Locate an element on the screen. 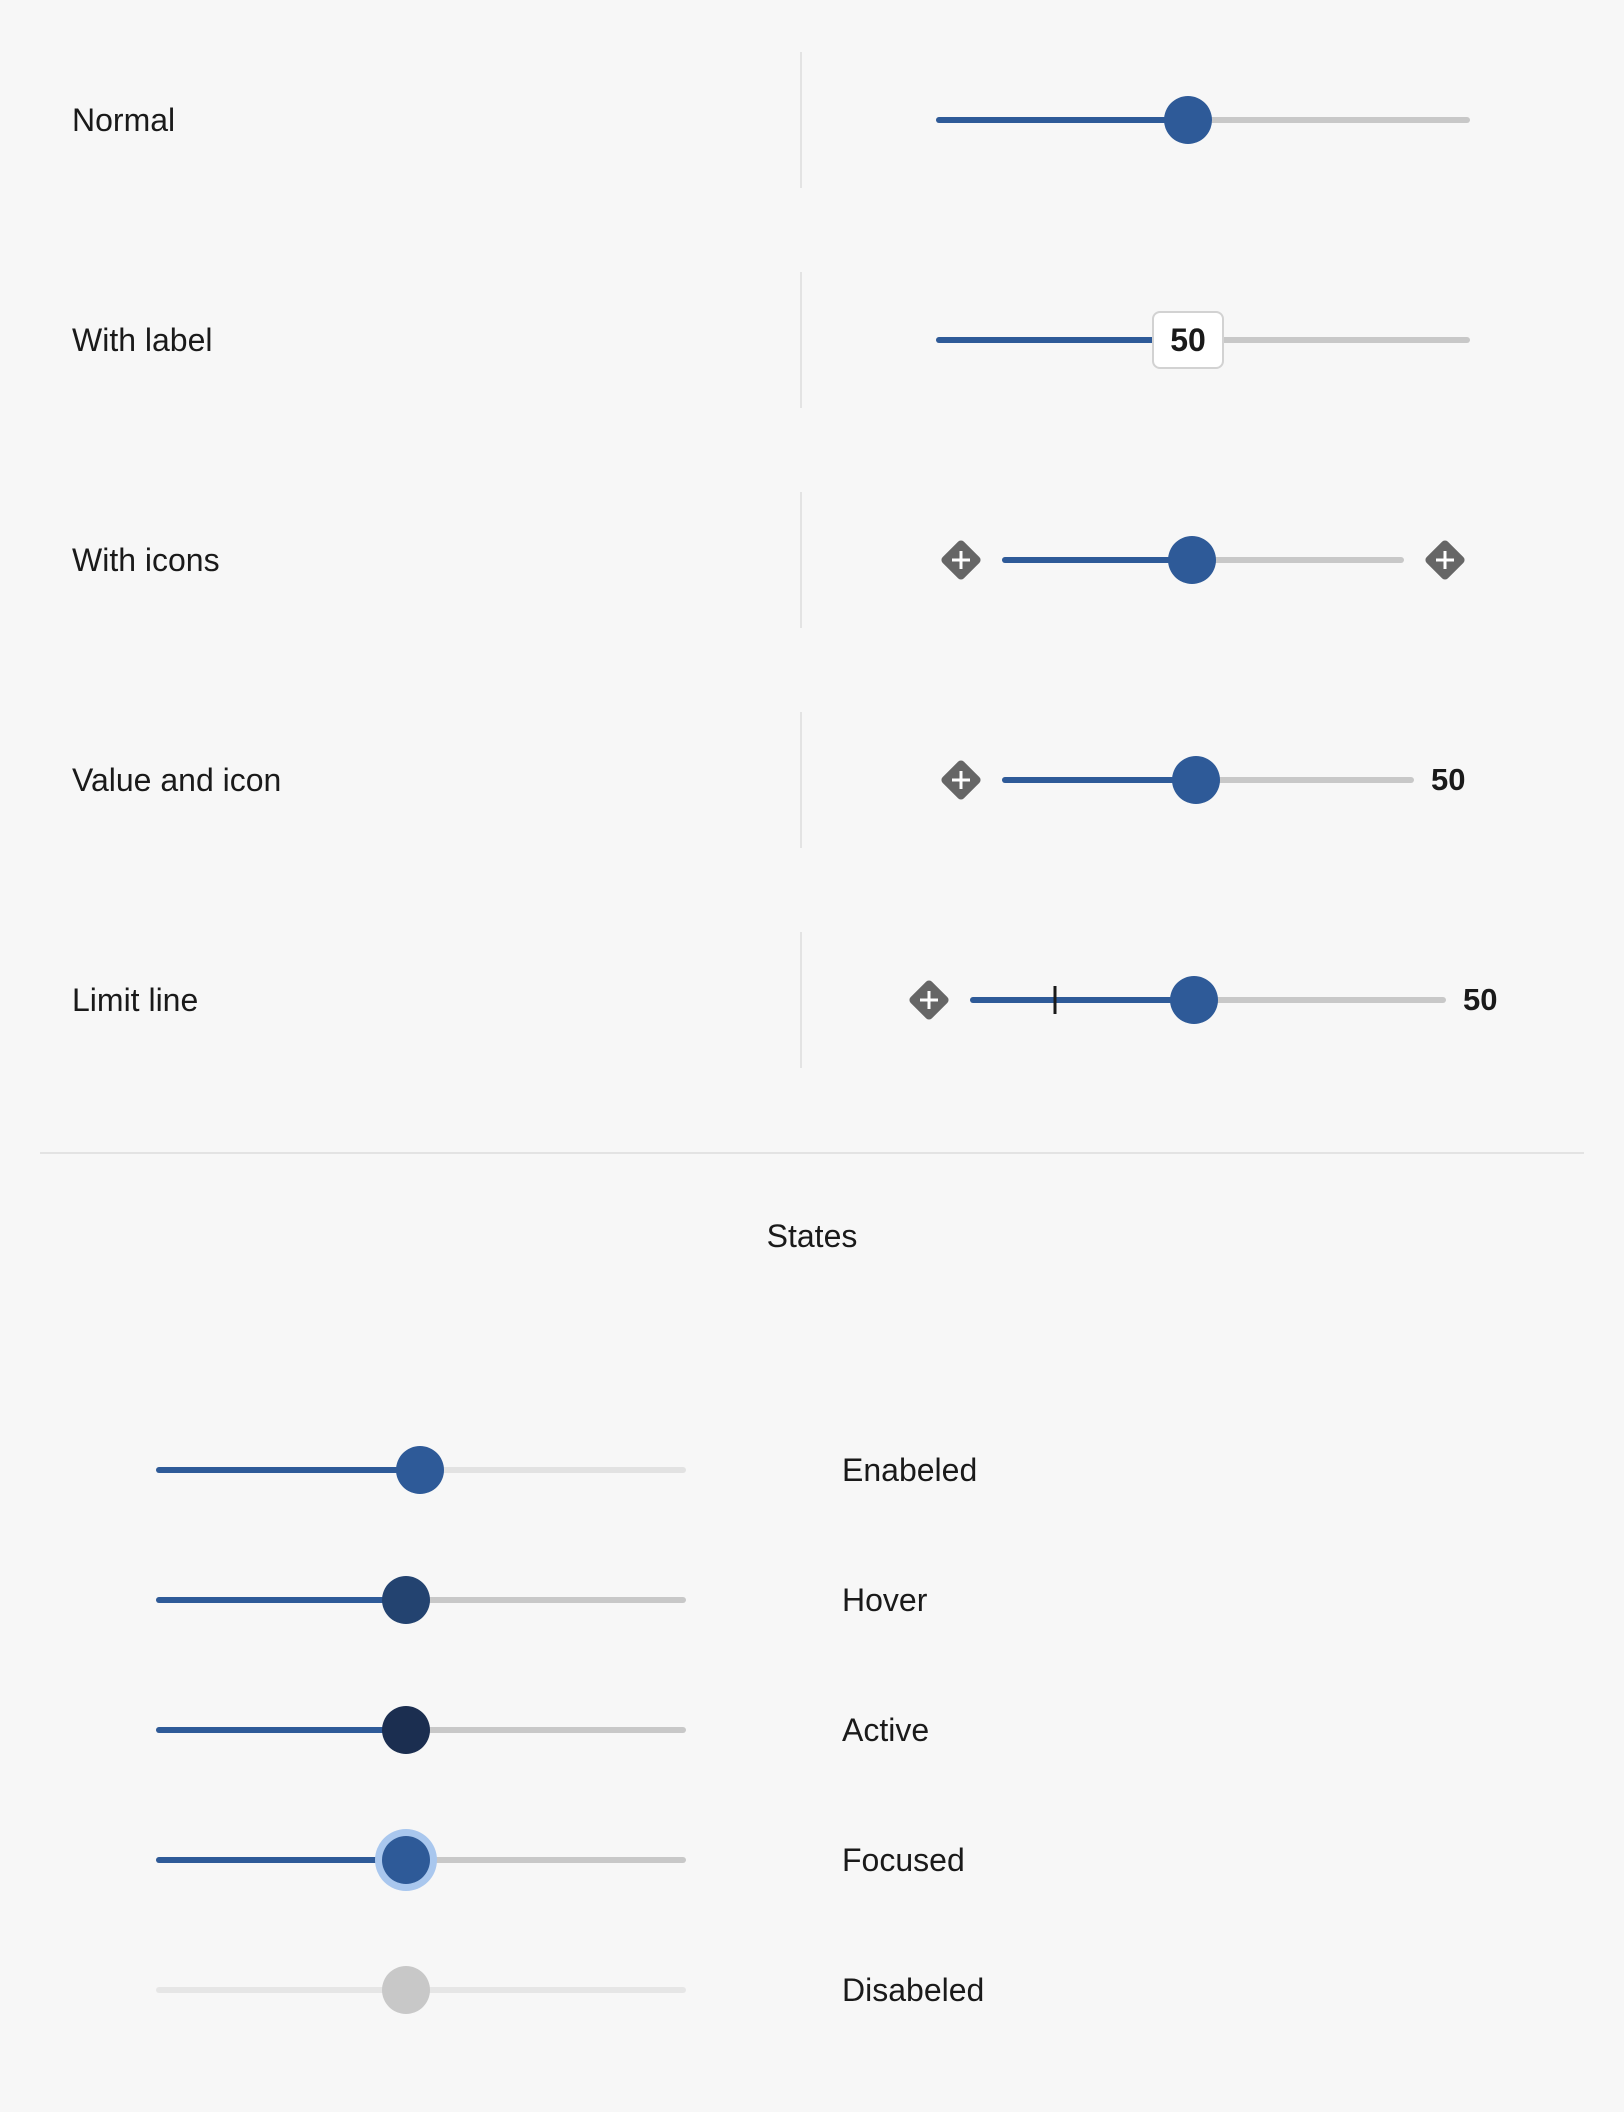 The height and width of the screenshot is (2112, 1624). section-divider is located at coordinates (812, 1153).